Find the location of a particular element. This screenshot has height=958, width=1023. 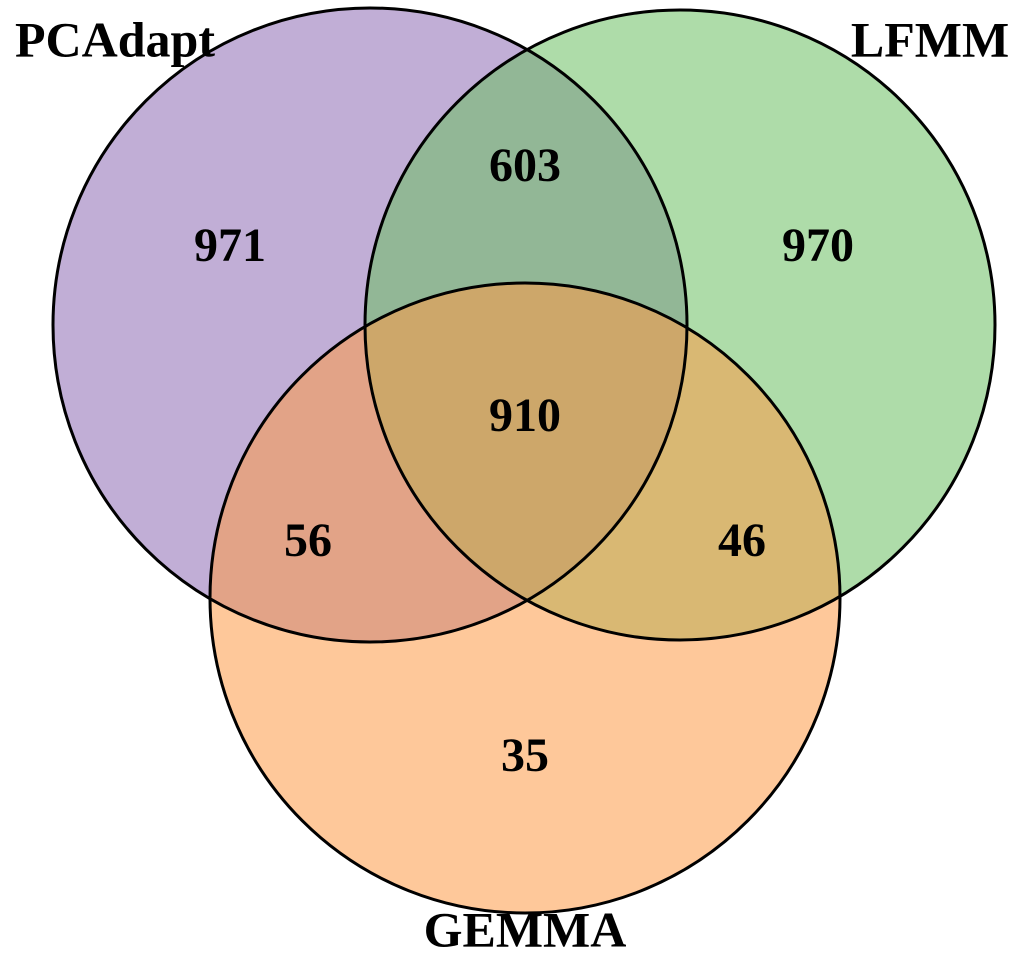

region-label: 56 is located at coordinates (308, 540).